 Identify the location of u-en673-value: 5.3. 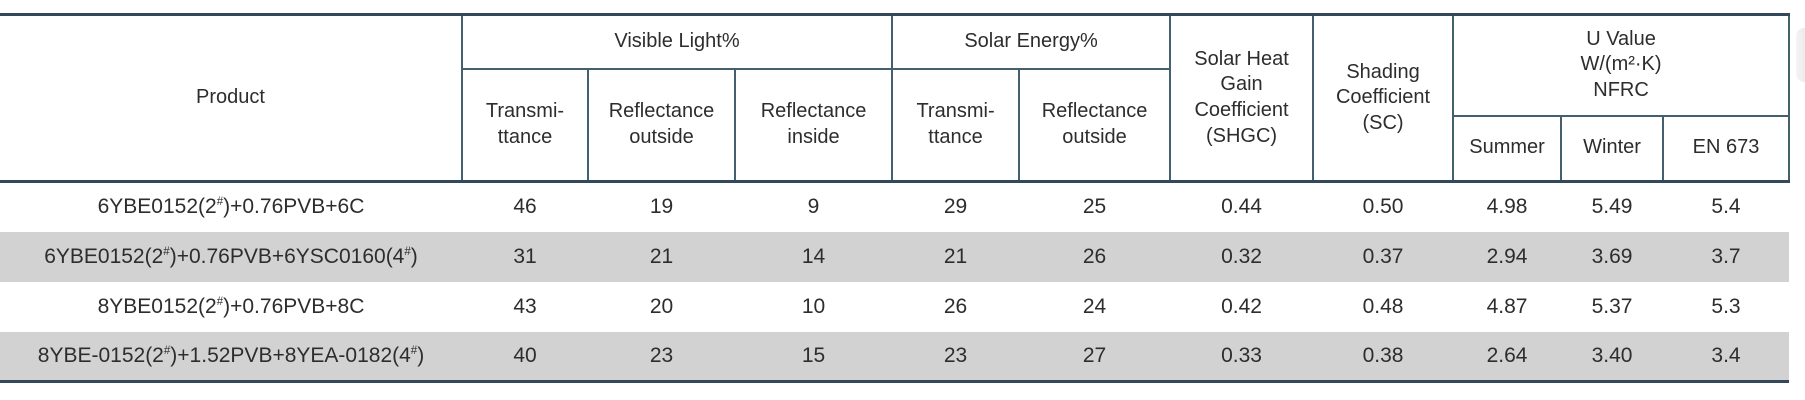
(1726, 306).